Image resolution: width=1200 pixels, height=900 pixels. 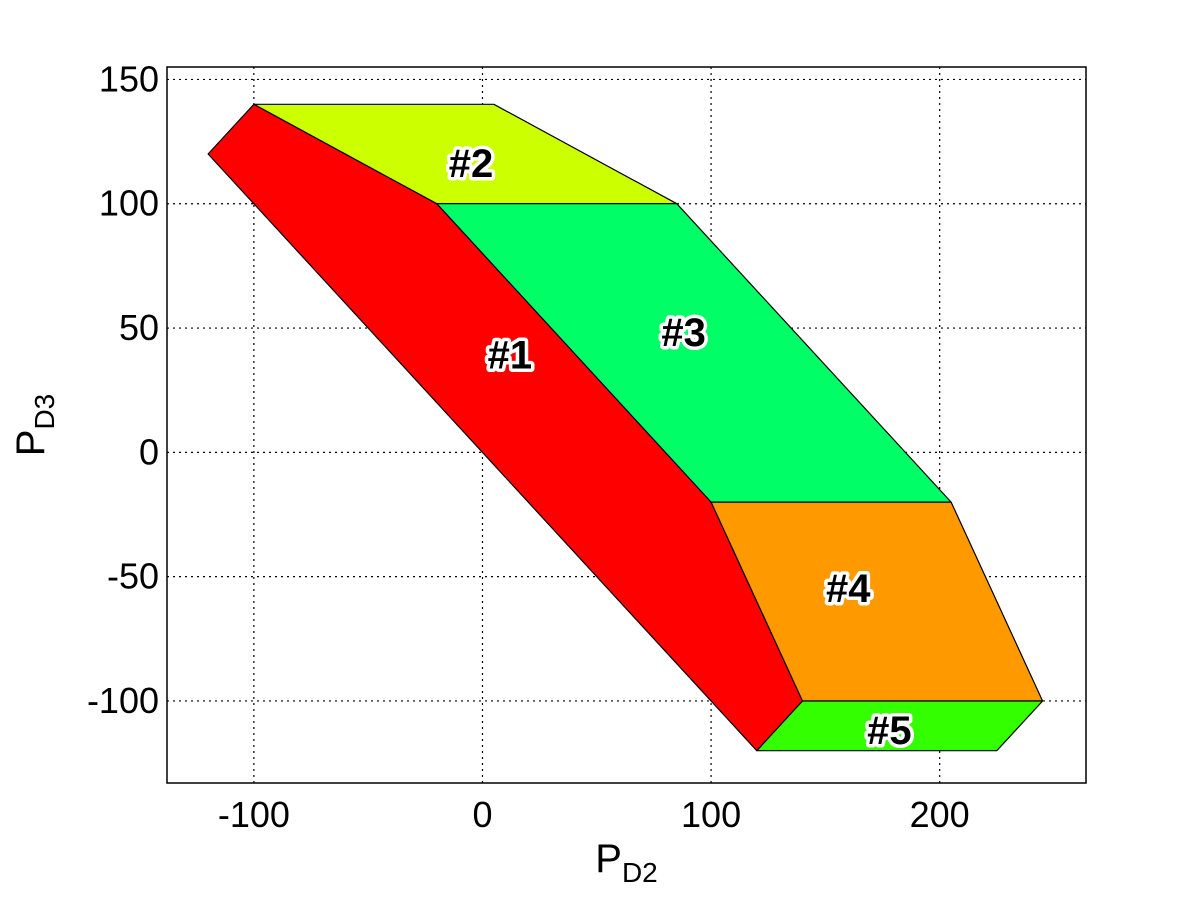 What do you see at coordinates (683, 333) in the screenshot?
I see `region-label-3: #3` at bounding box center [683, 333].